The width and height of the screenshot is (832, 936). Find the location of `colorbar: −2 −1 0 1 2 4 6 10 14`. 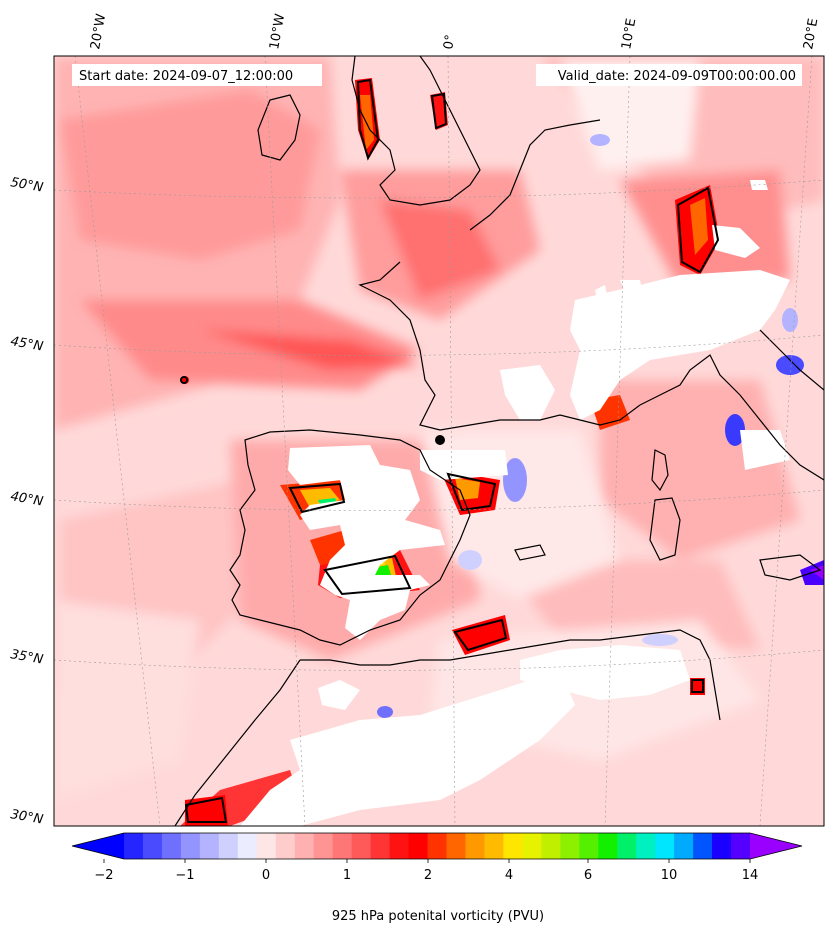

colorbar: −2 −1 0 1 2 4 6 10 14 is located at coordinates (437, 857).